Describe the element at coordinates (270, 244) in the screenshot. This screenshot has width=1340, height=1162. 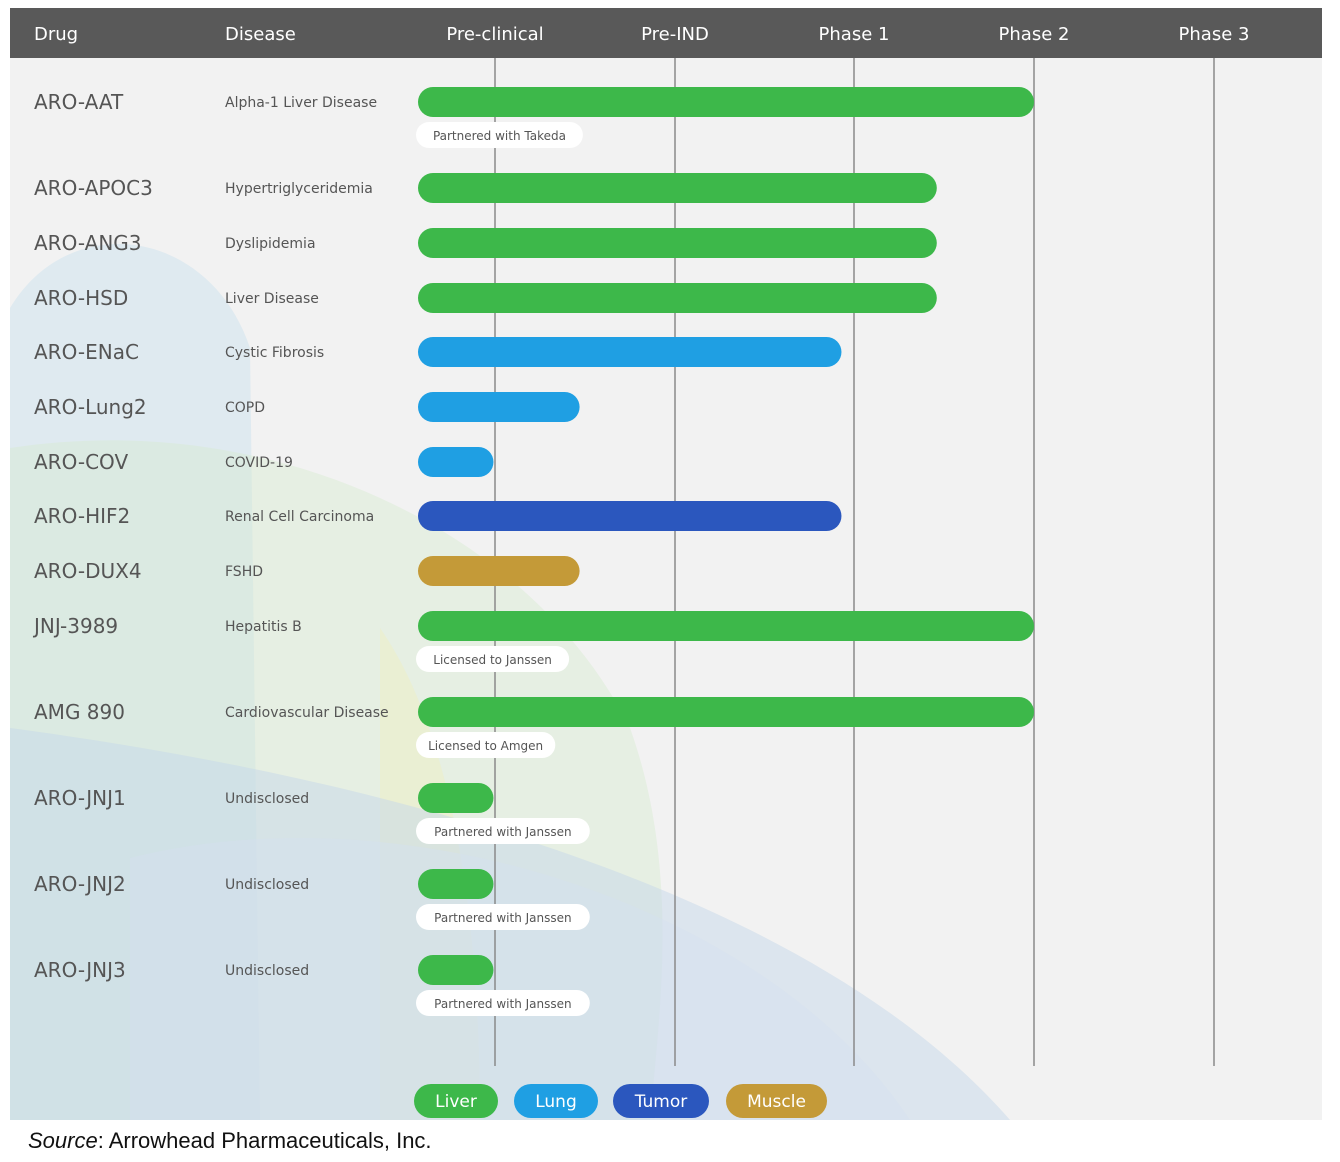
I see `disease-label: Dyslipidemia` at that location.